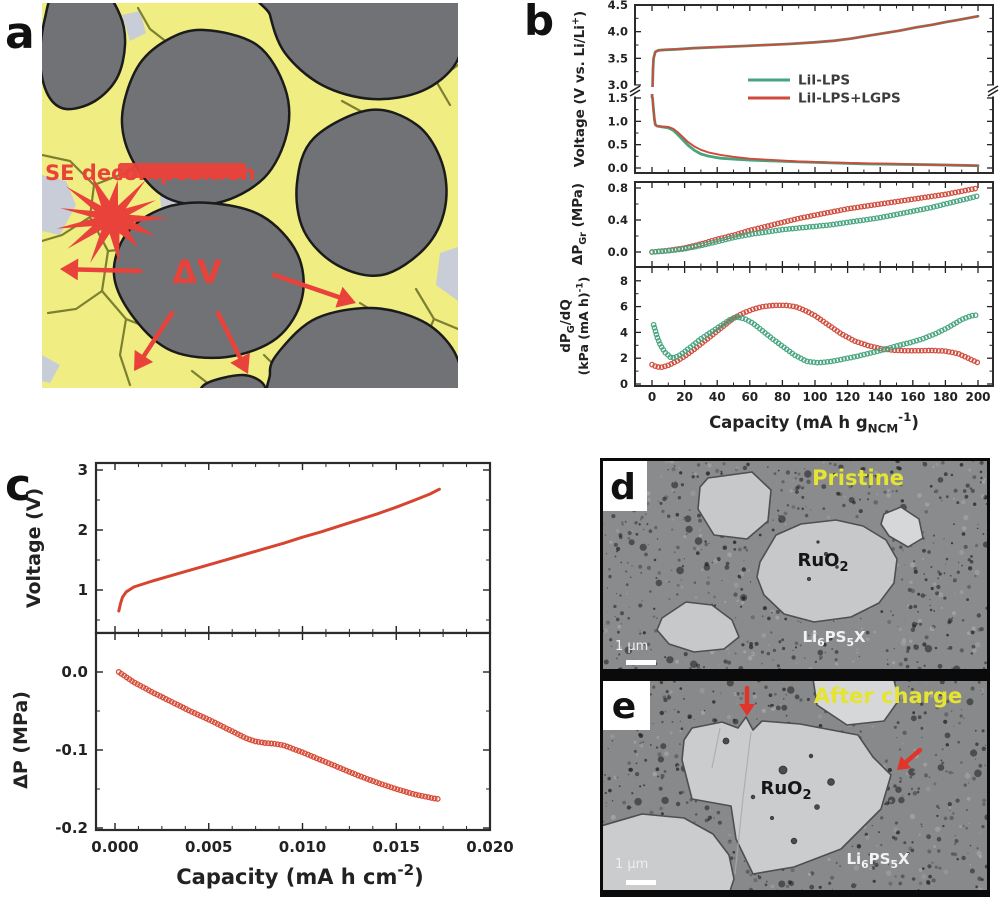 This screenshot has height=900, width=1000. Describe the element at coordinates (815, 56) in the screenshot. I see `series-line` at that location.